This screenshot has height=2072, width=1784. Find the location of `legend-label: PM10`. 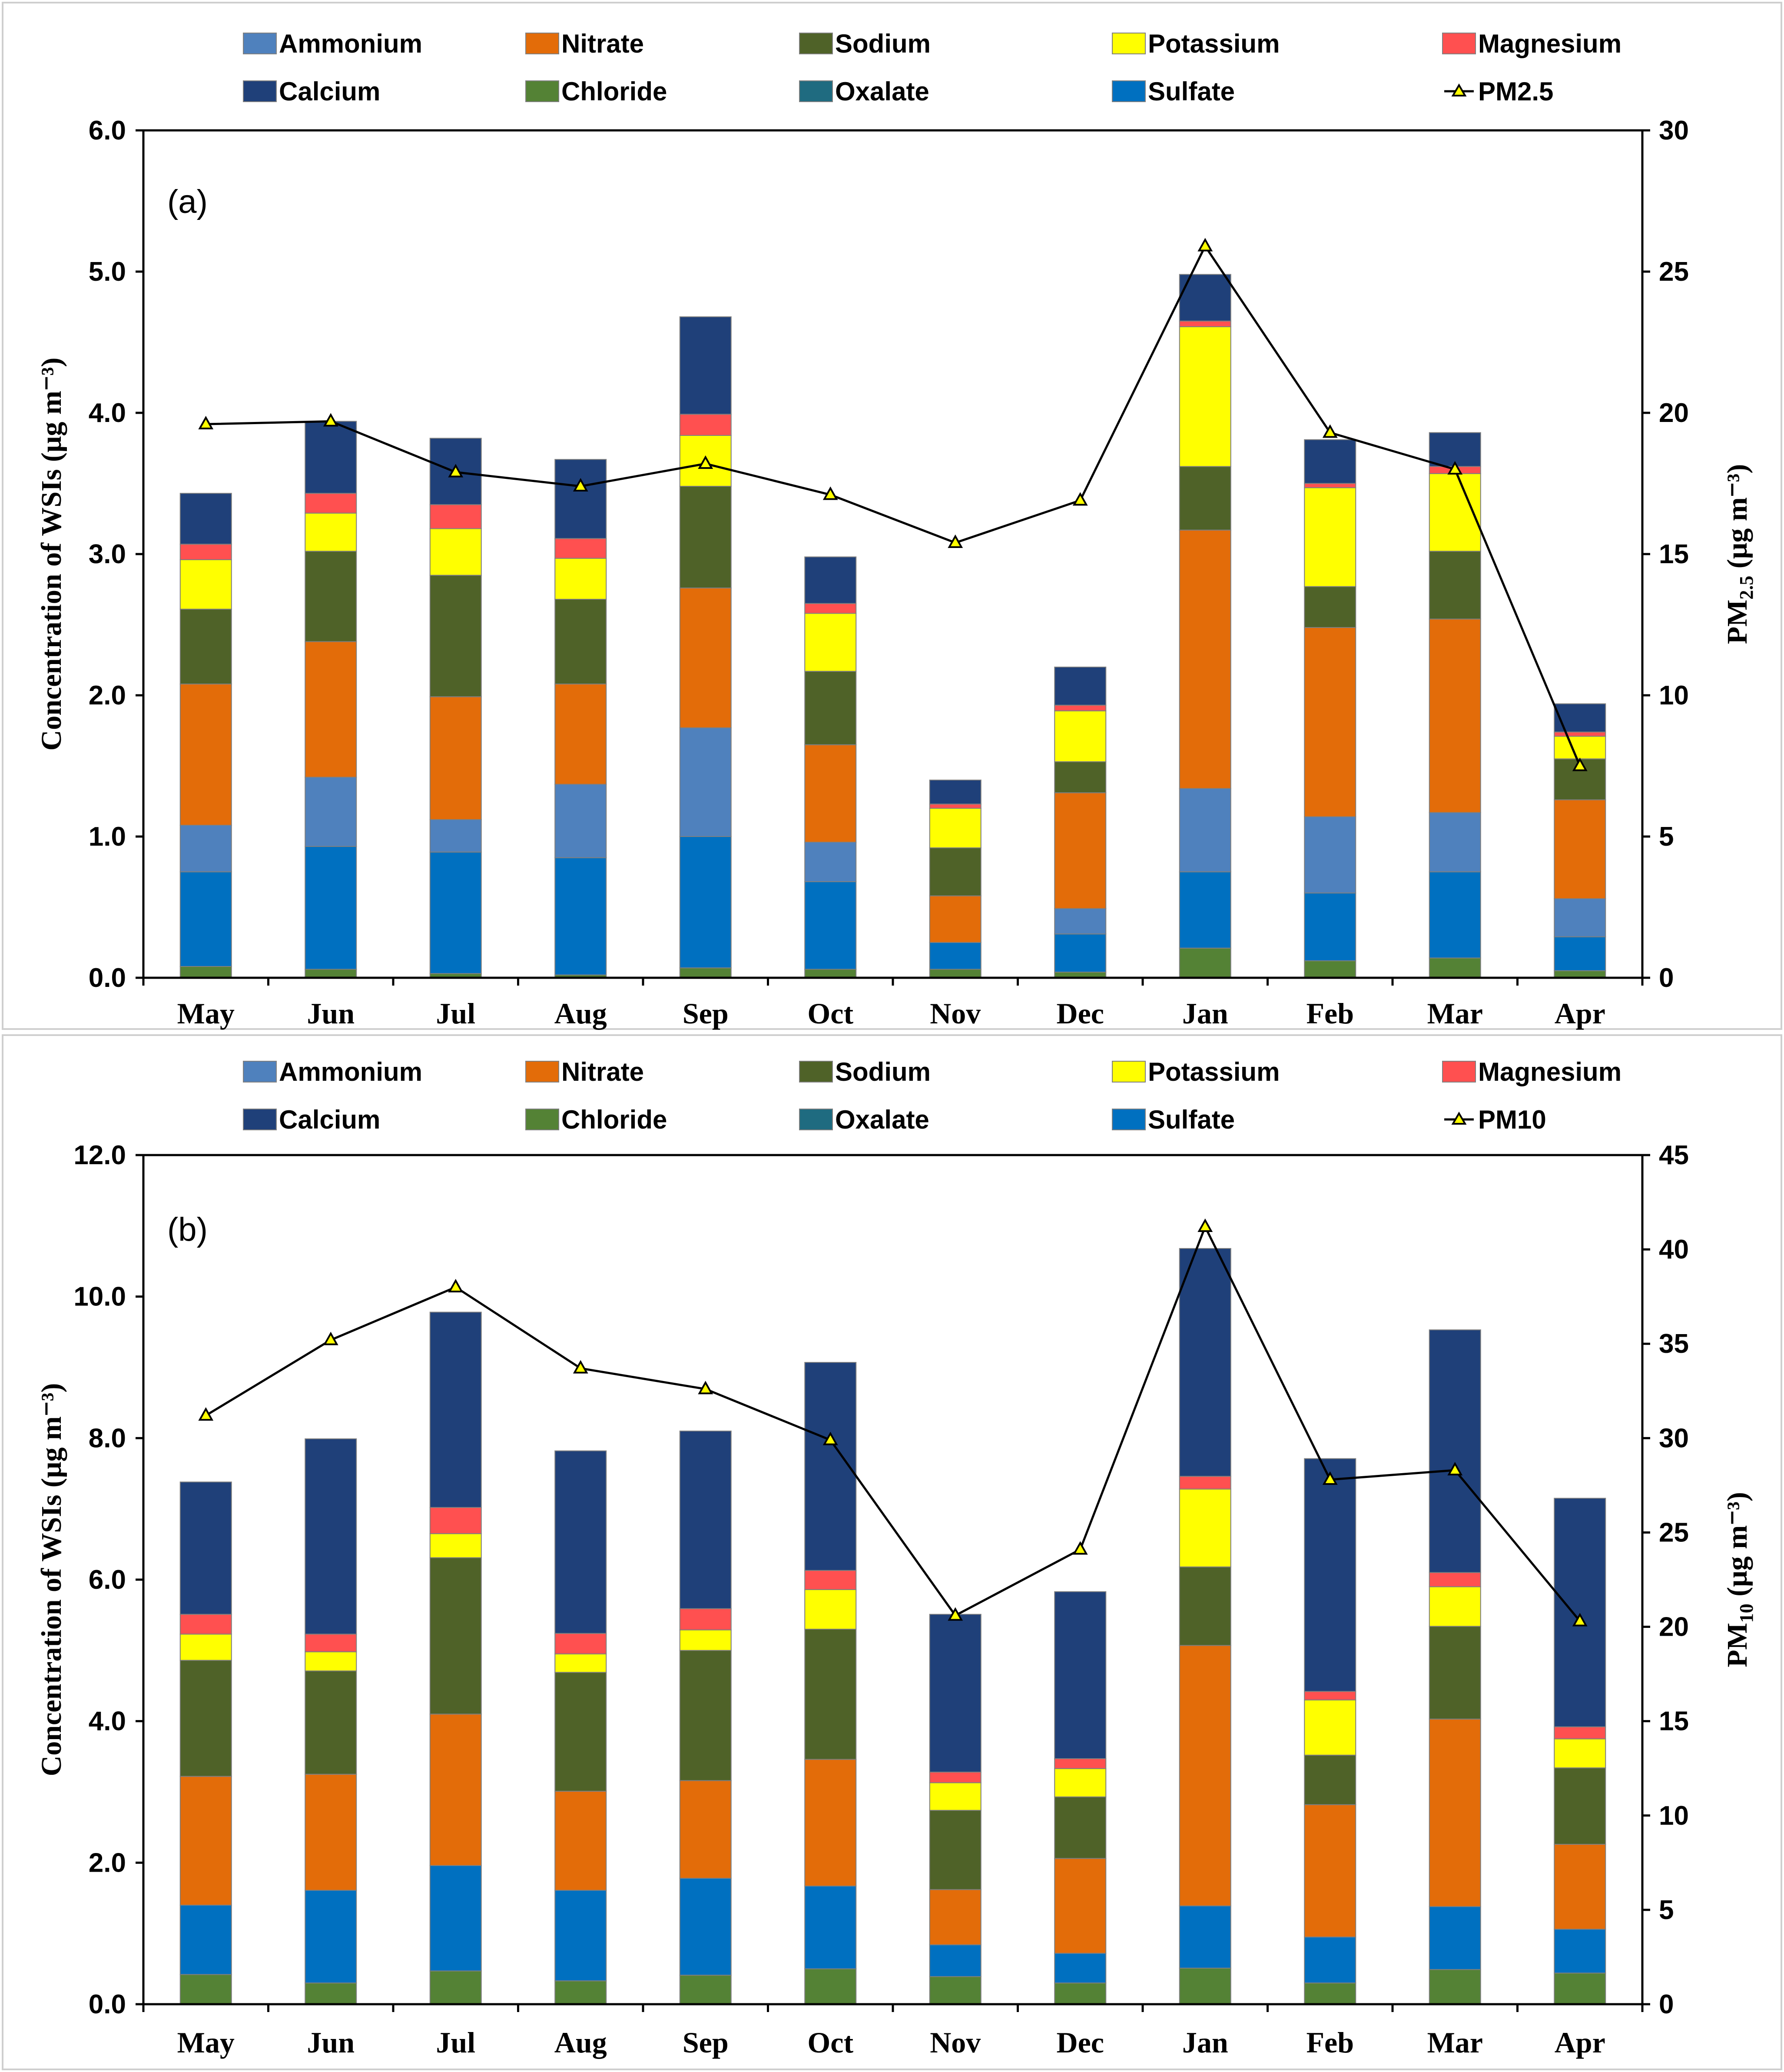

legend-label: PM10 is located at coordinates (1512, 1119).